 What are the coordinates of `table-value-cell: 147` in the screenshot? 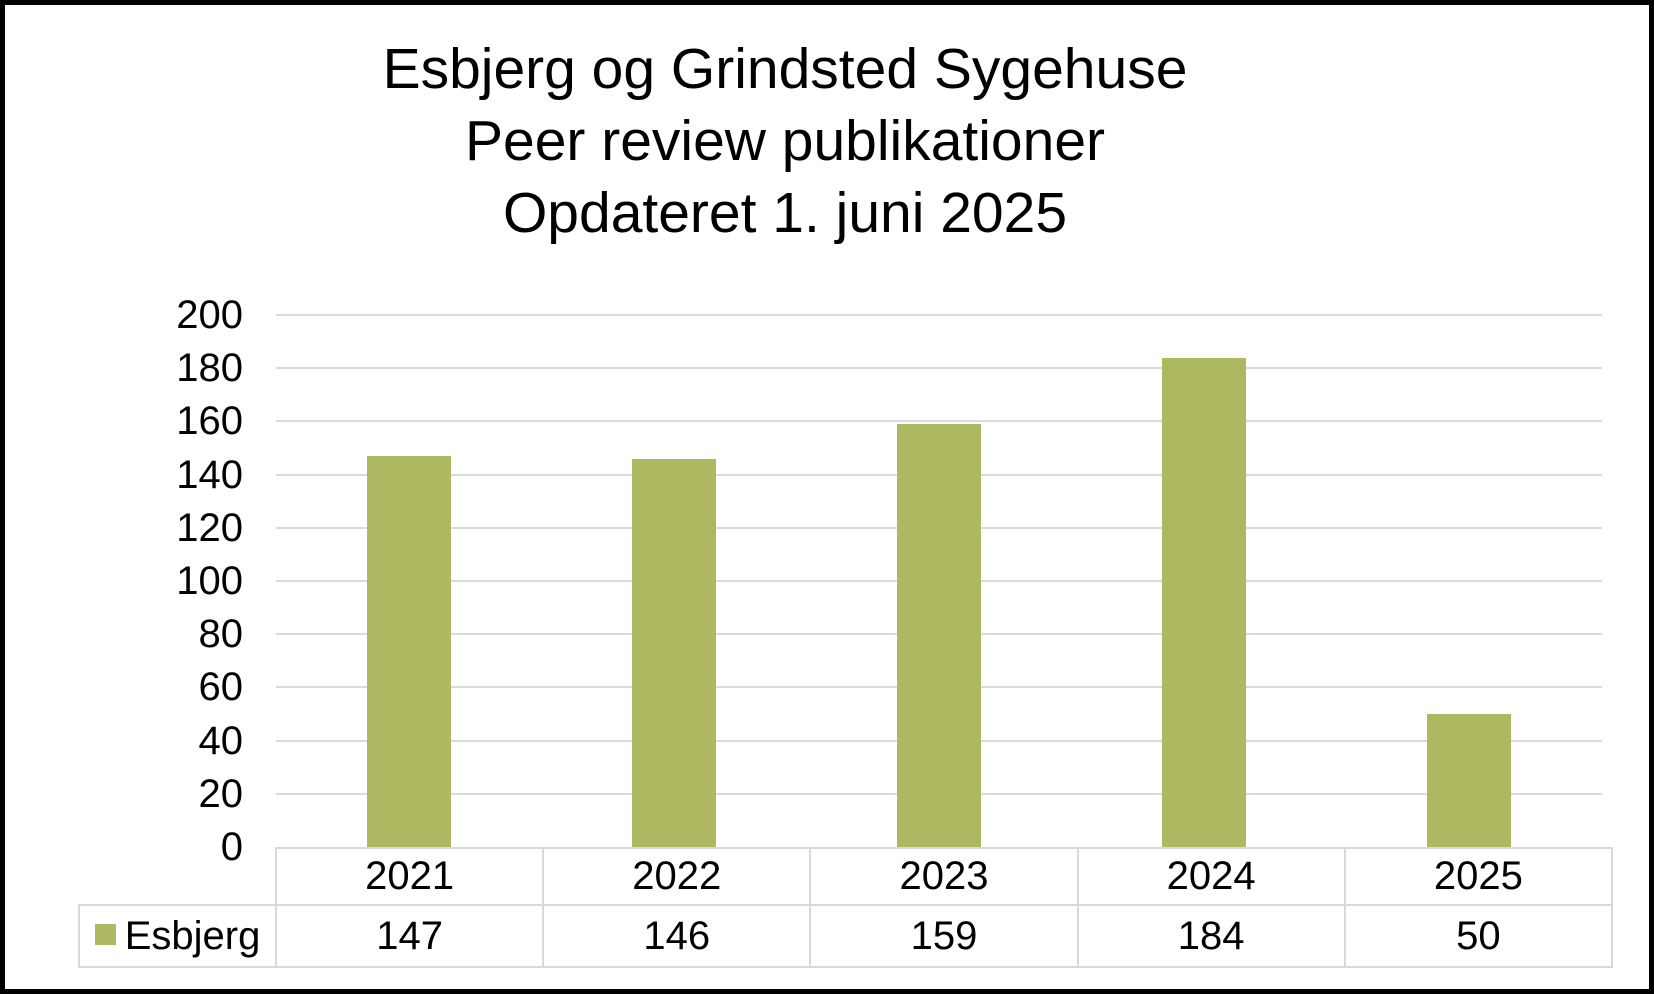 It's located at (409, 936).